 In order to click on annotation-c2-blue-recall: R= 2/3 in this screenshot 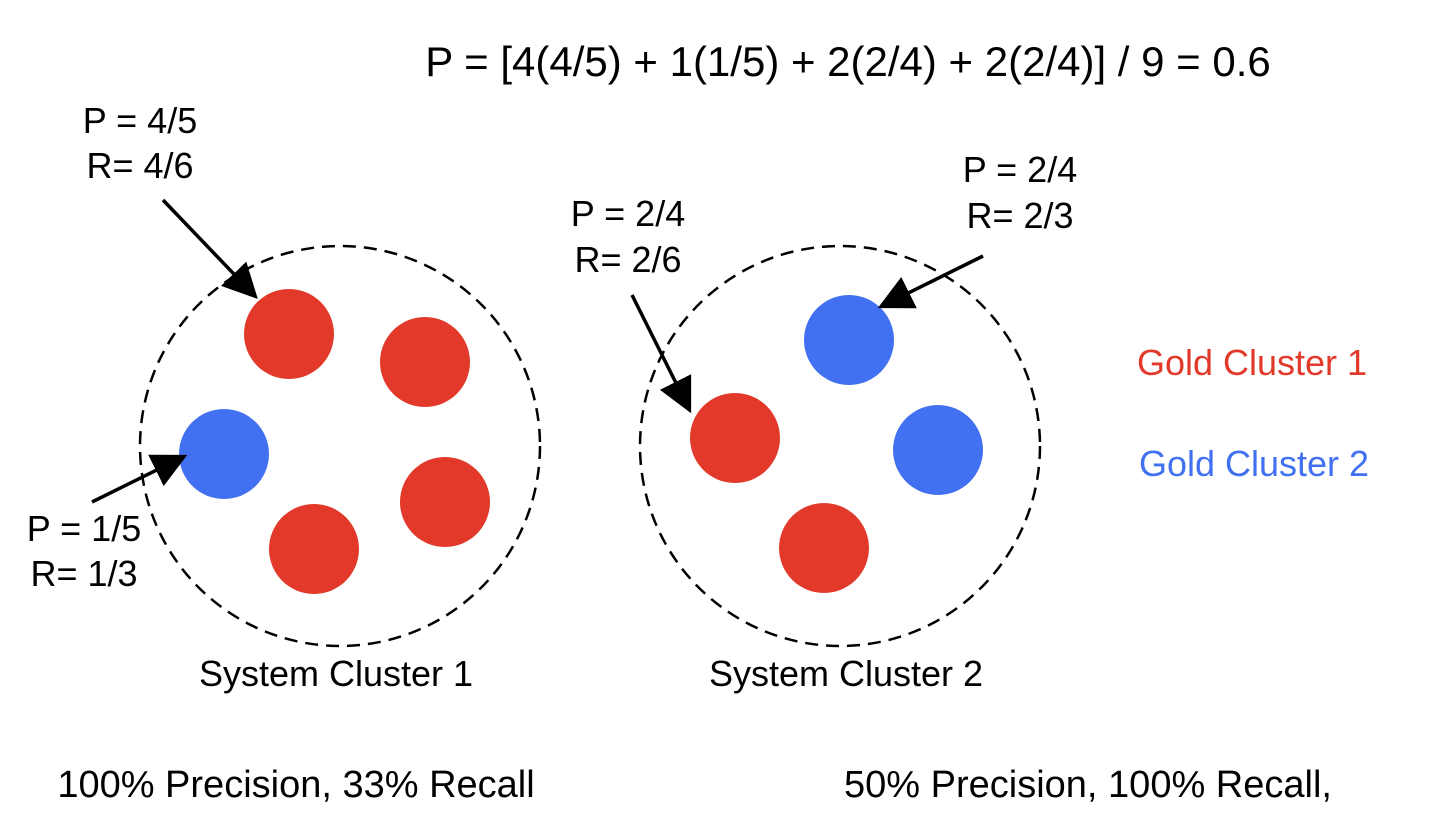, I will do `click(1019, 215)`.